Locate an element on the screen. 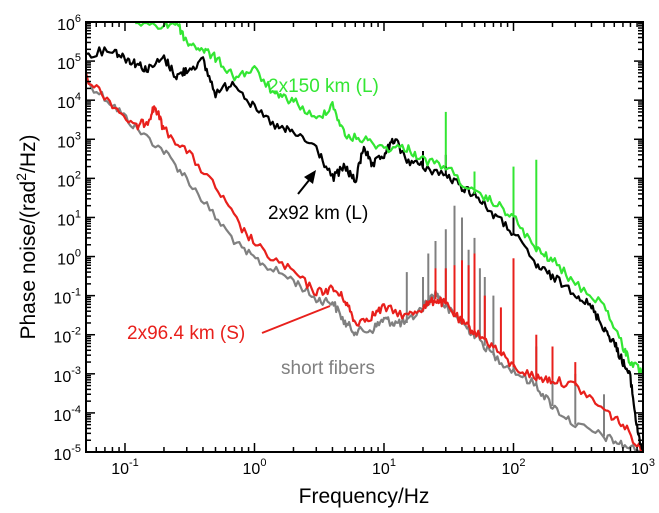  annotation-2x150km: 2x150 km (L) is located at coordinates (323, 86).